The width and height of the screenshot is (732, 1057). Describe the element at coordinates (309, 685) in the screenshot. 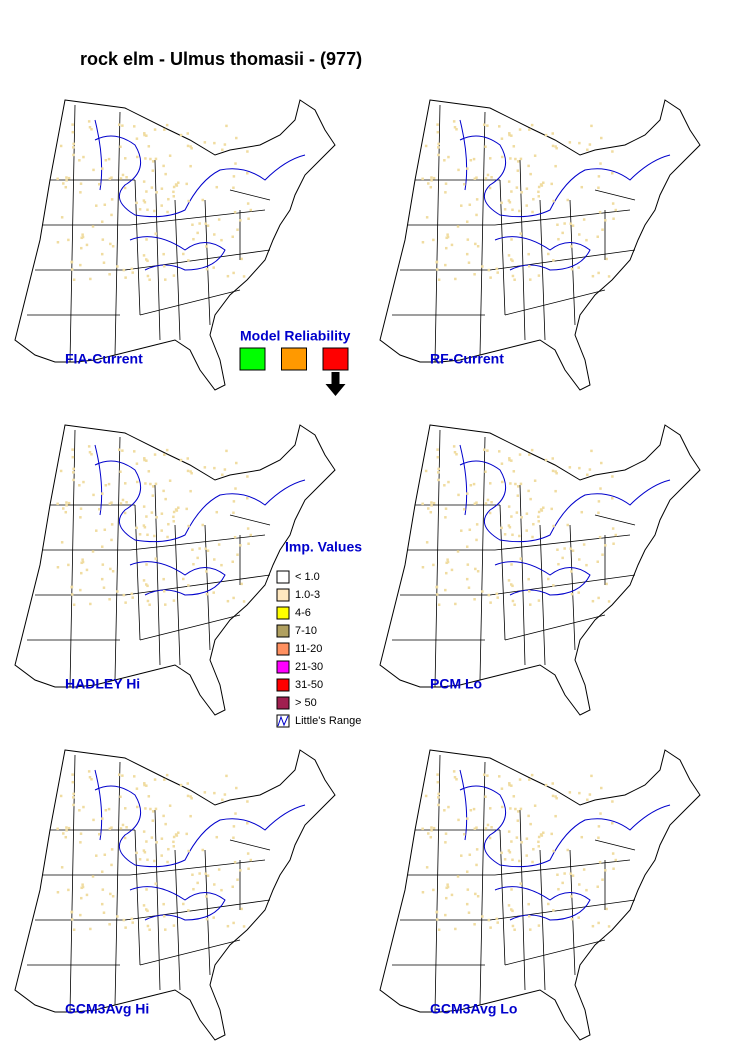

I see `legend-label: 31-50` at that location.